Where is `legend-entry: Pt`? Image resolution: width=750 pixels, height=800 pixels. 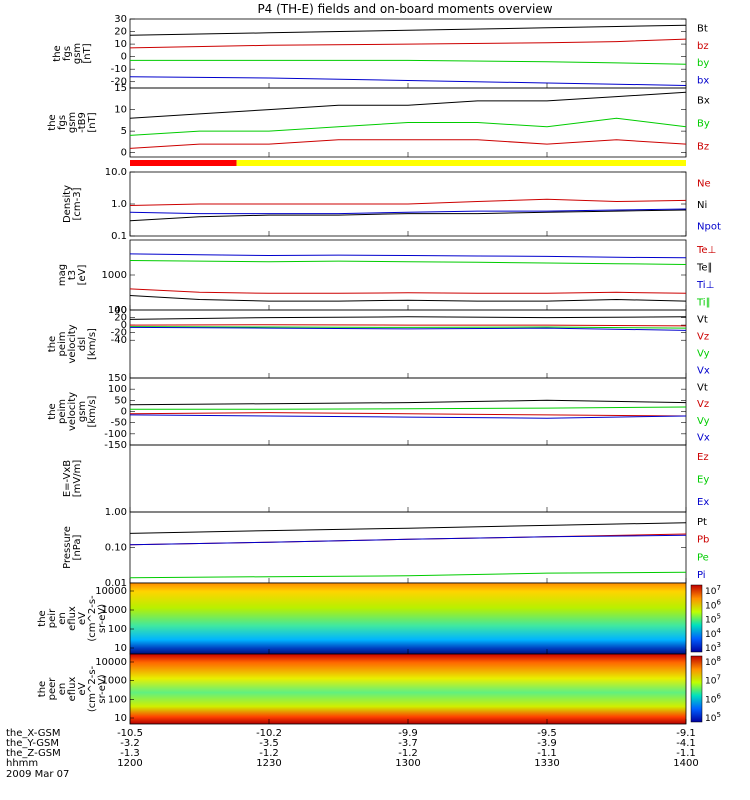
legend-entry: Pt is located at coordinates (702, 522).